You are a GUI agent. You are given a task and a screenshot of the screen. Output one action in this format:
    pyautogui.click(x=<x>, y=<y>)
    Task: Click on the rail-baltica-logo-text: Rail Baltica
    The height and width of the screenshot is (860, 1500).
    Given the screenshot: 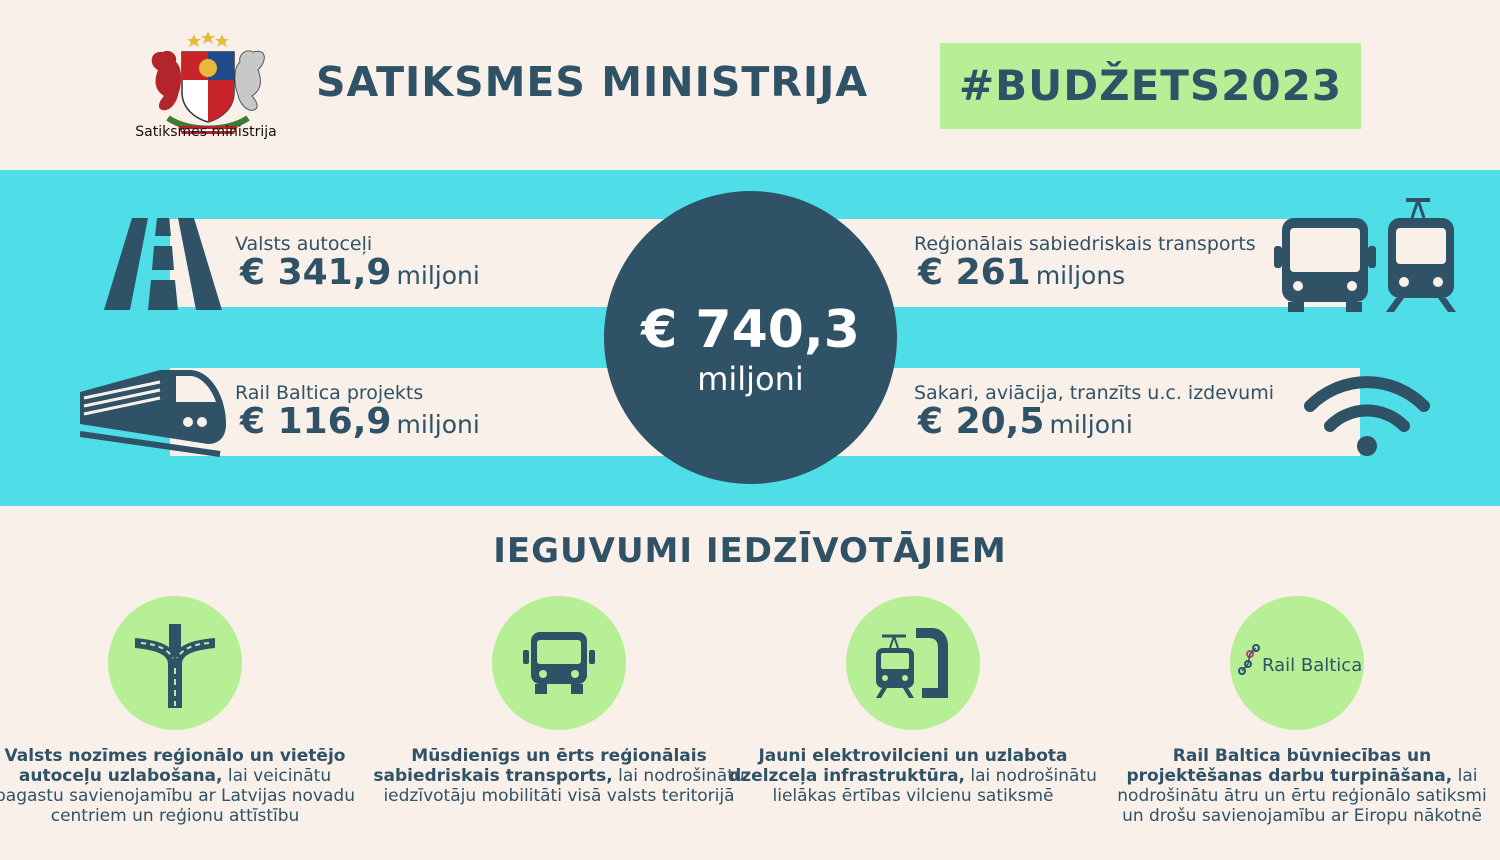 What is the action you would take?
    pyautogui.click(x=1312, y=665)
    